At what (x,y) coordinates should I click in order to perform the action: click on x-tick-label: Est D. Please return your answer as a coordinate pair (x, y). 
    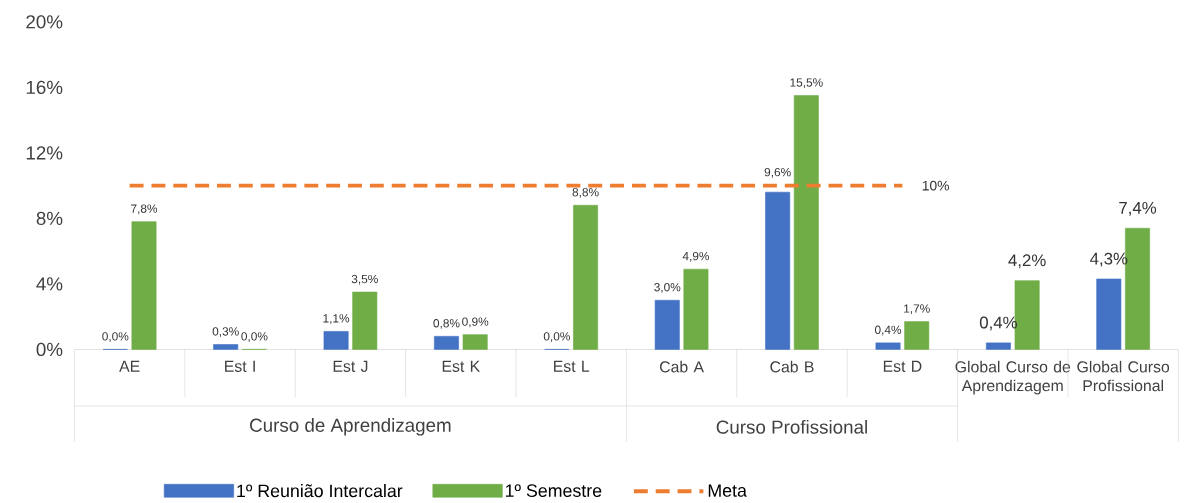
    Looking at the image, I should click on (902, 366).